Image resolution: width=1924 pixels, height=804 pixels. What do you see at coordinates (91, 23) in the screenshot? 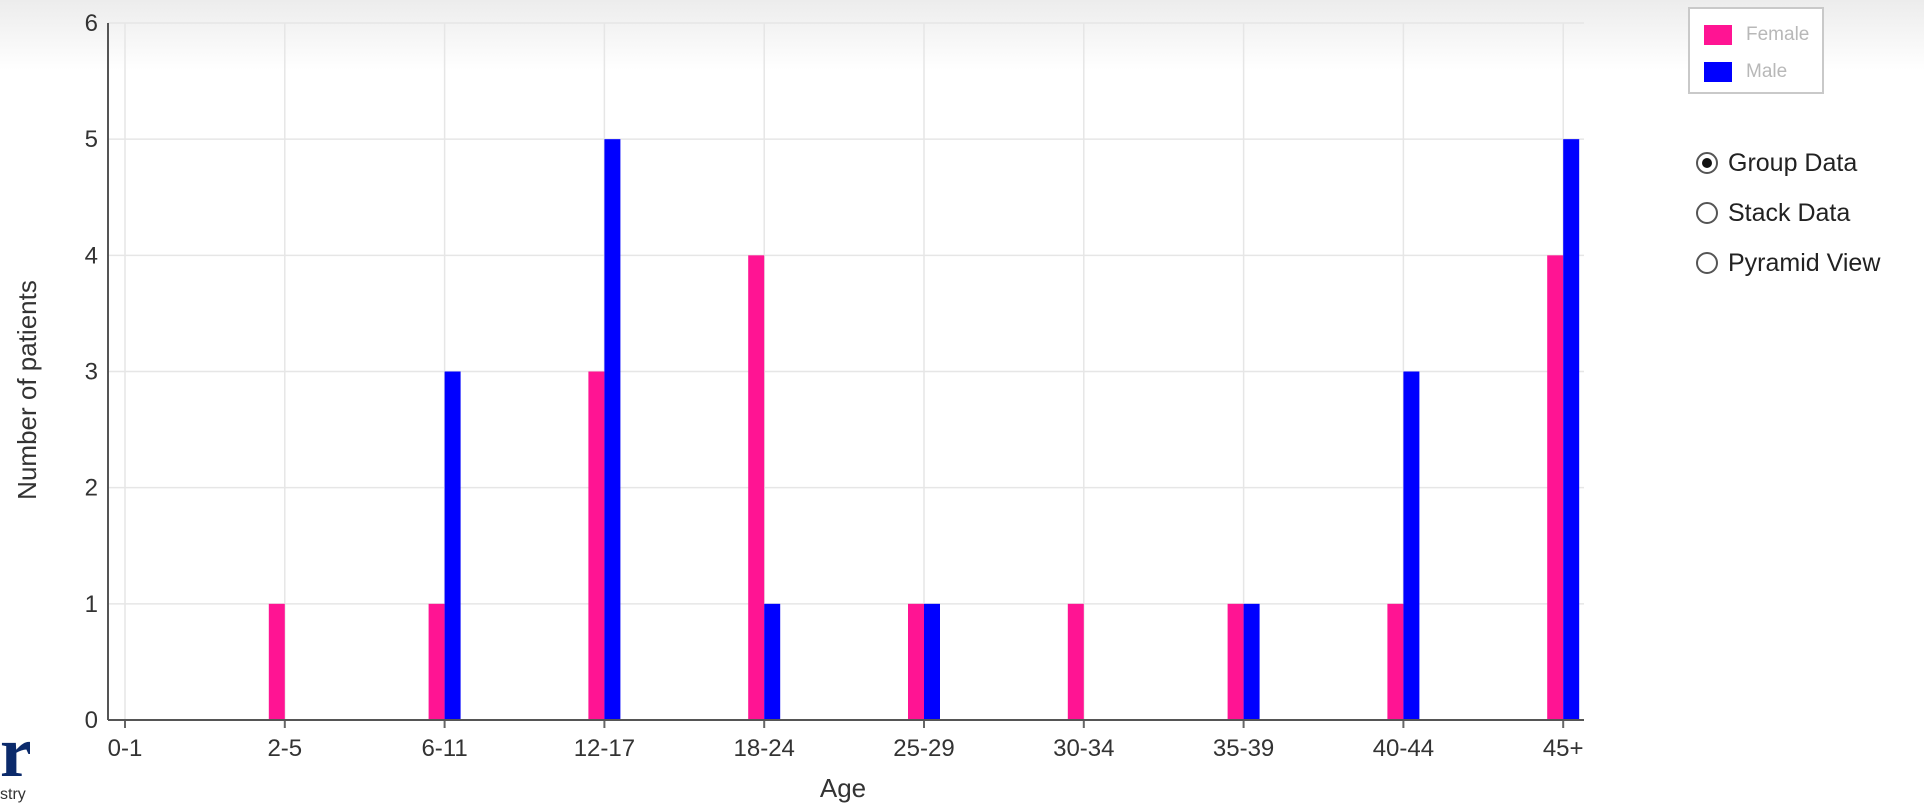
I see `y-tick-label: 6` at bounding box center [91, 23].